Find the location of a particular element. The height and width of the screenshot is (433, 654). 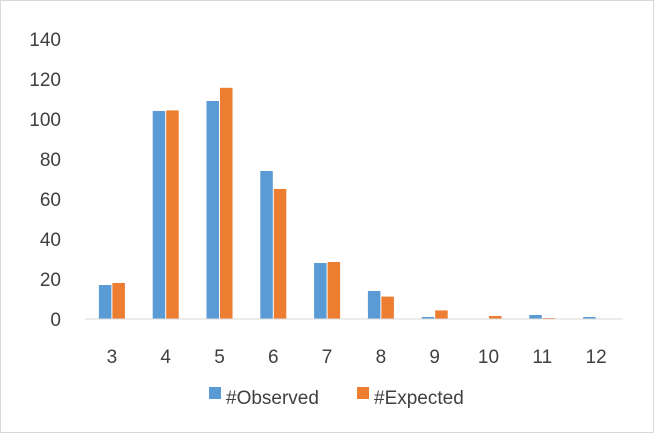

x-tick-label: 5 is located at coordinates (219, 357).